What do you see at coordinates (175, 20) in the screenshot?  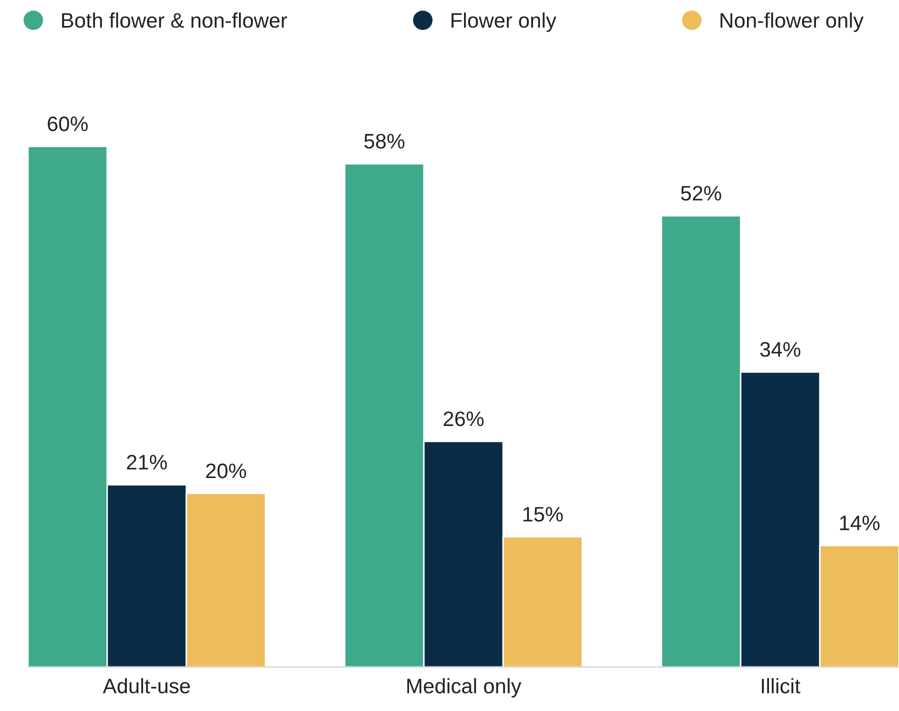 I see `legend-label: Both flower & non-flower` at bounding box center [175, 20].